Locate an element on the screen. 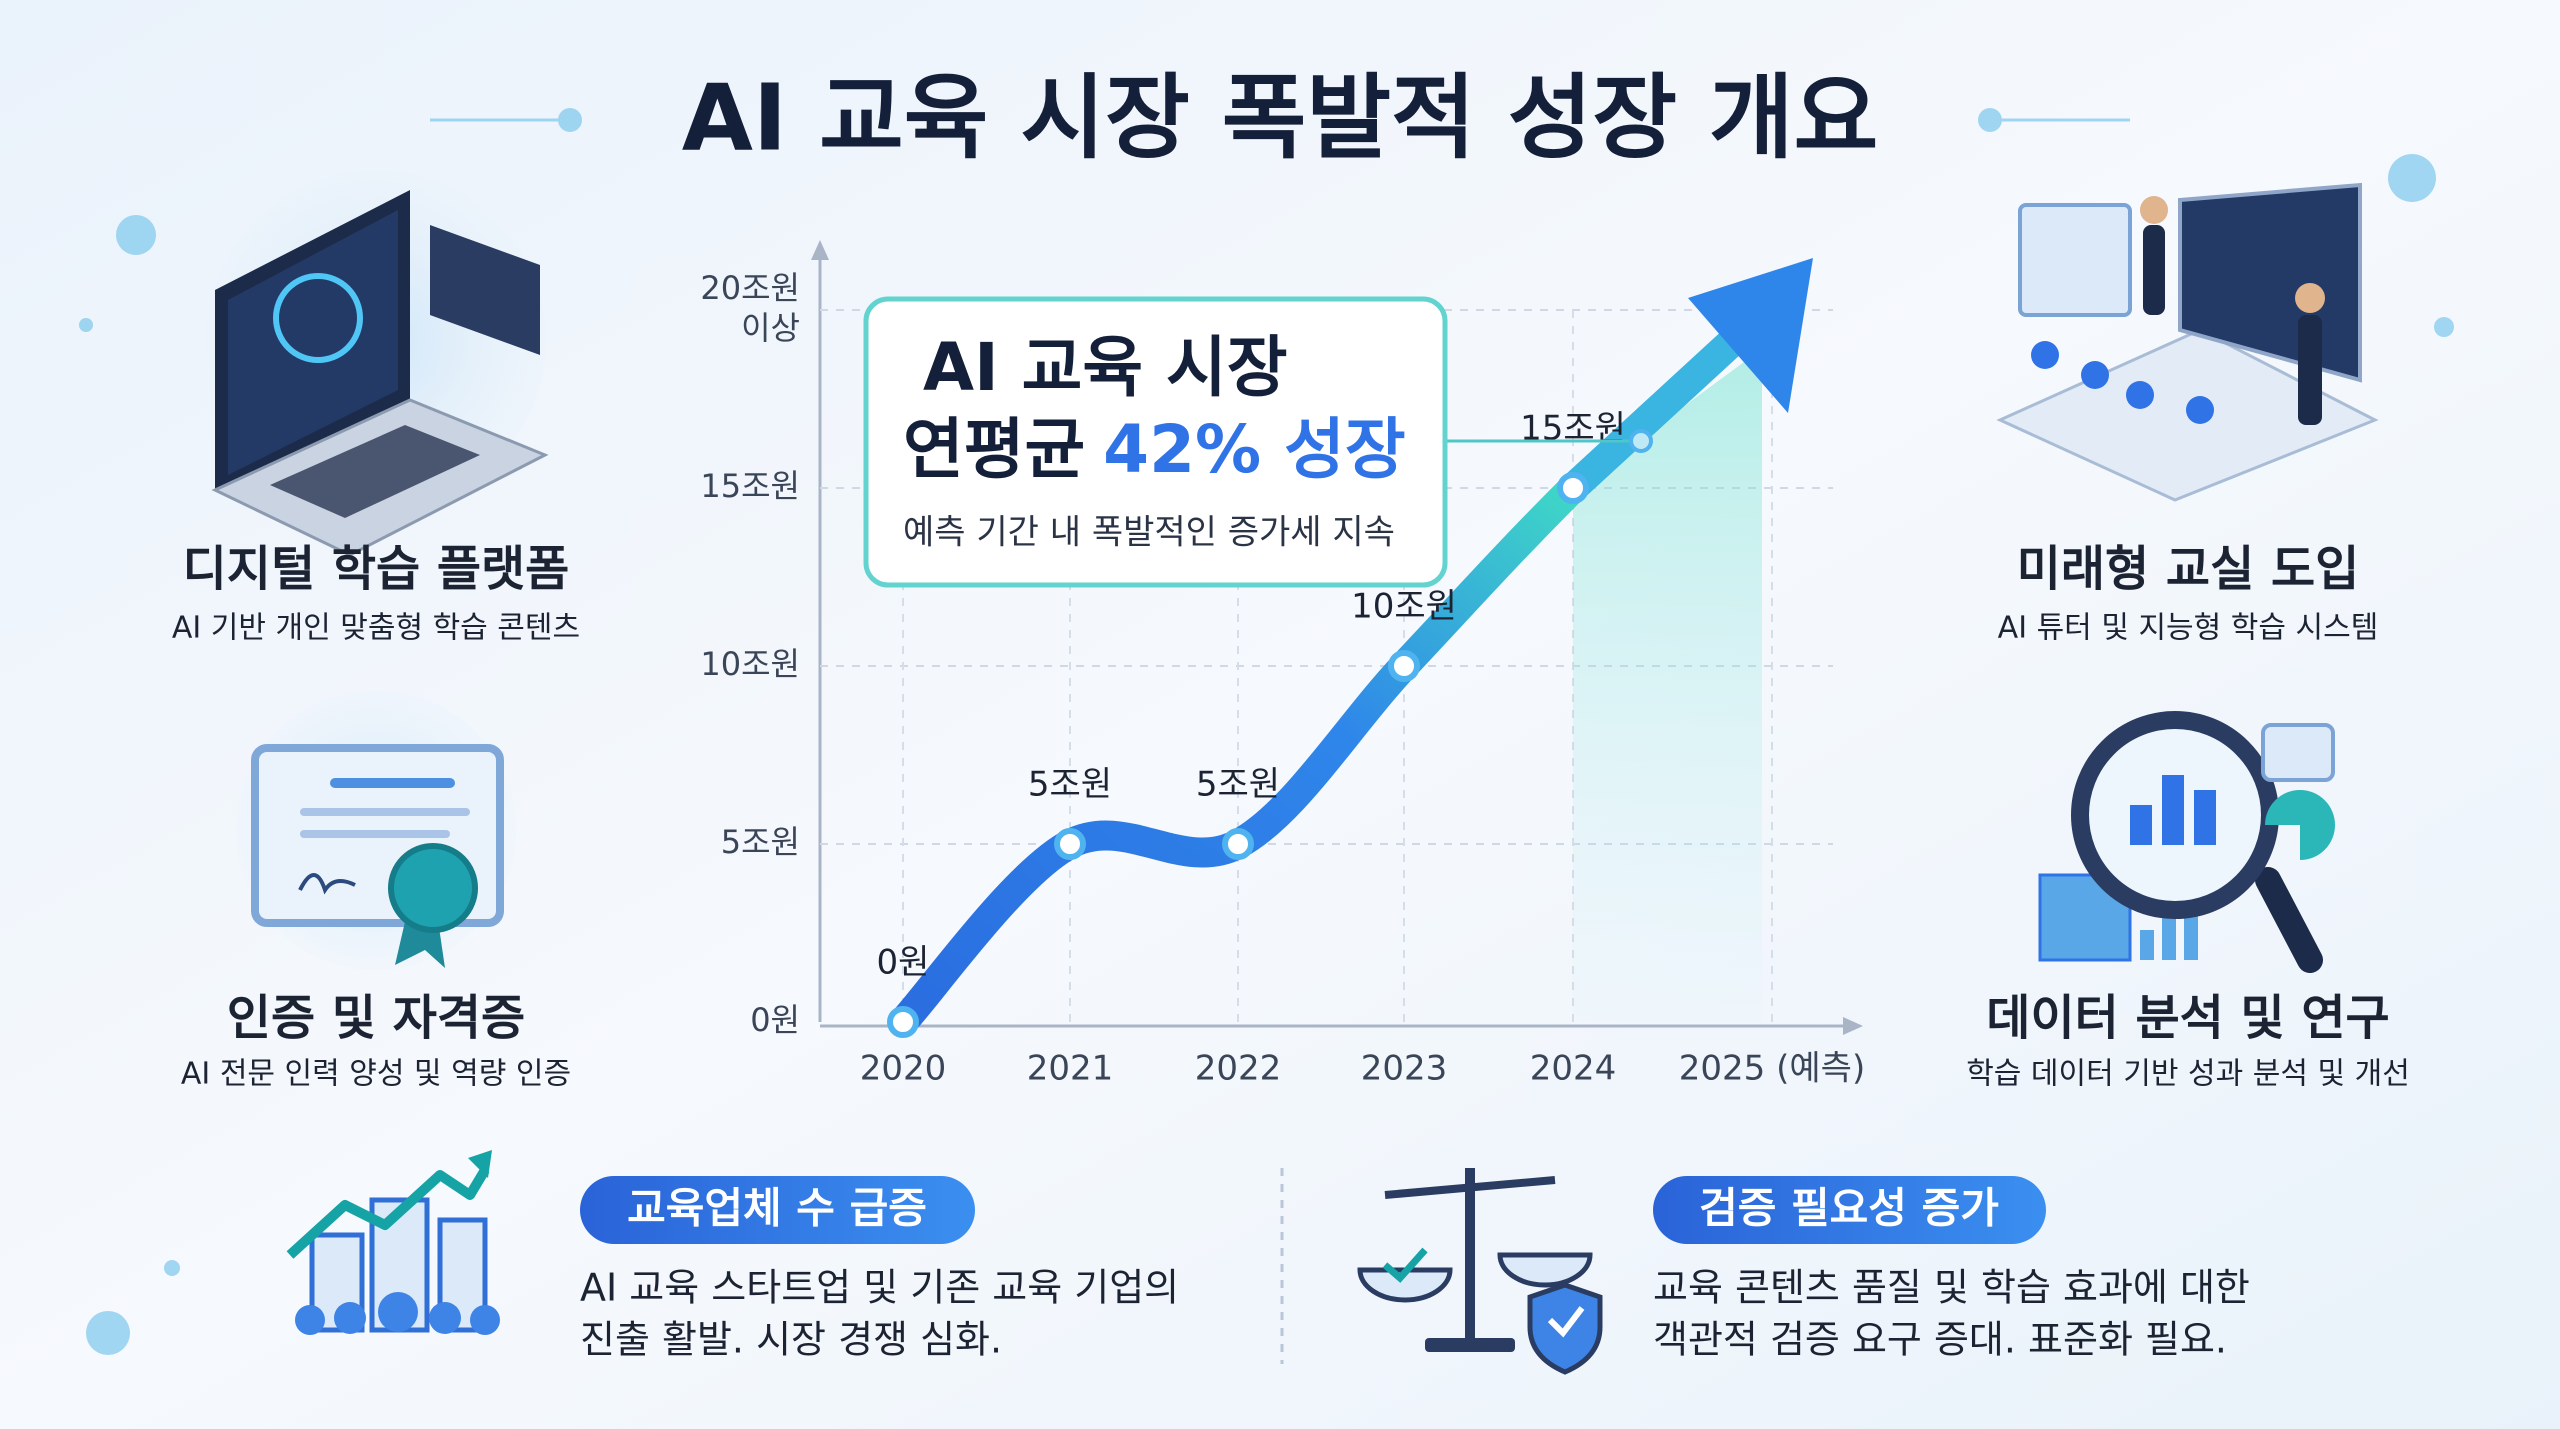  laptop-icon is located at coordinates (377, 363).